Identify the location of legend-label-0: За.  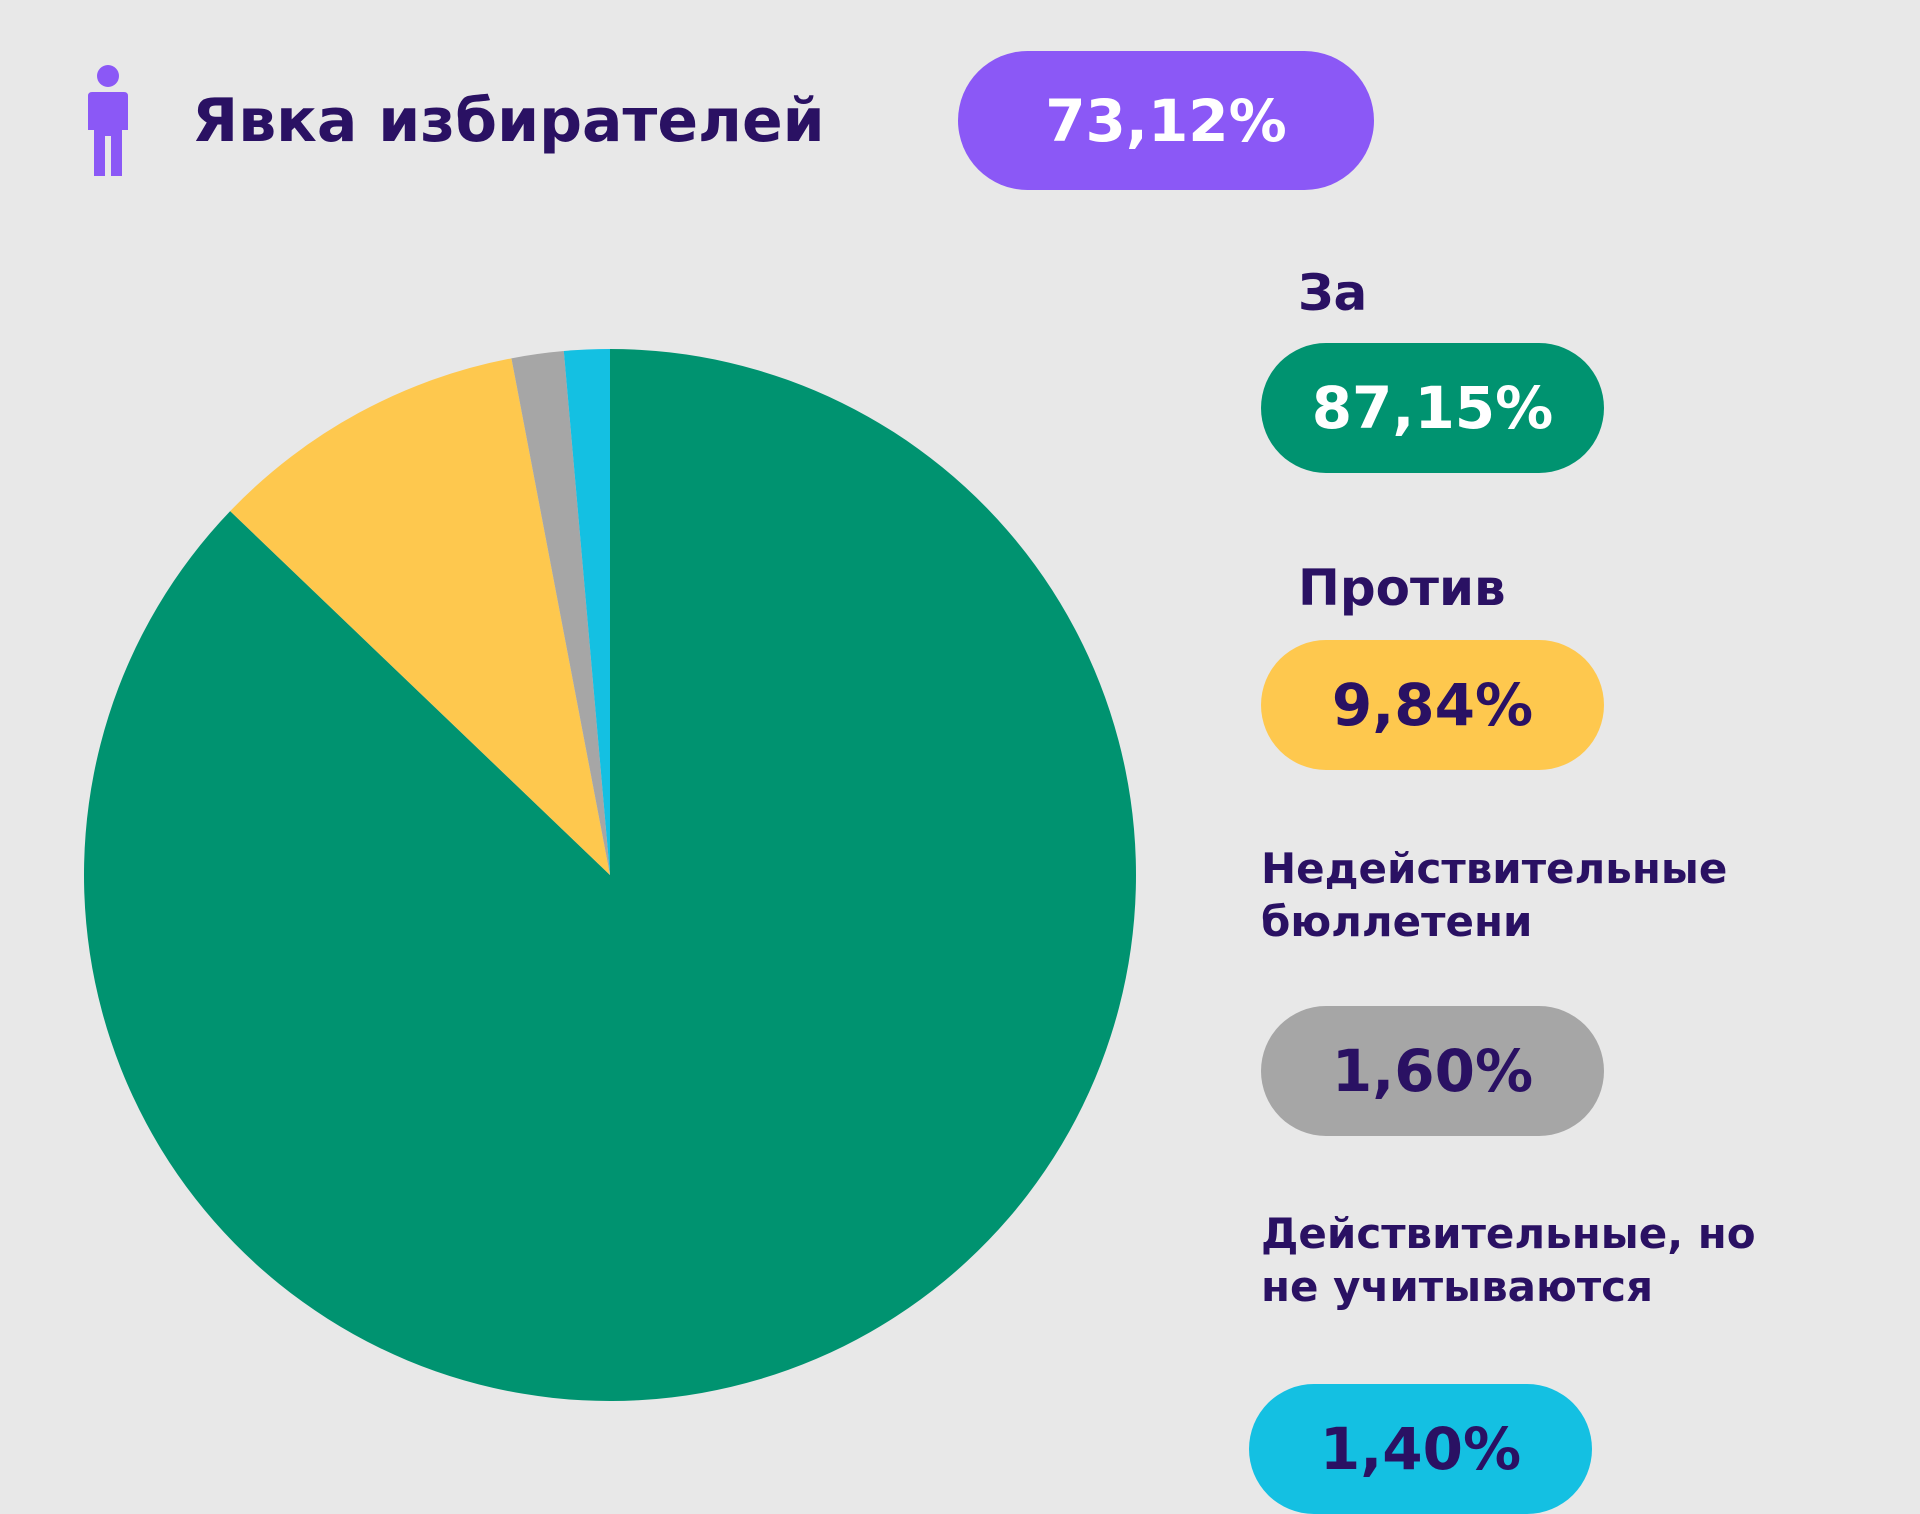
(1333, 293).